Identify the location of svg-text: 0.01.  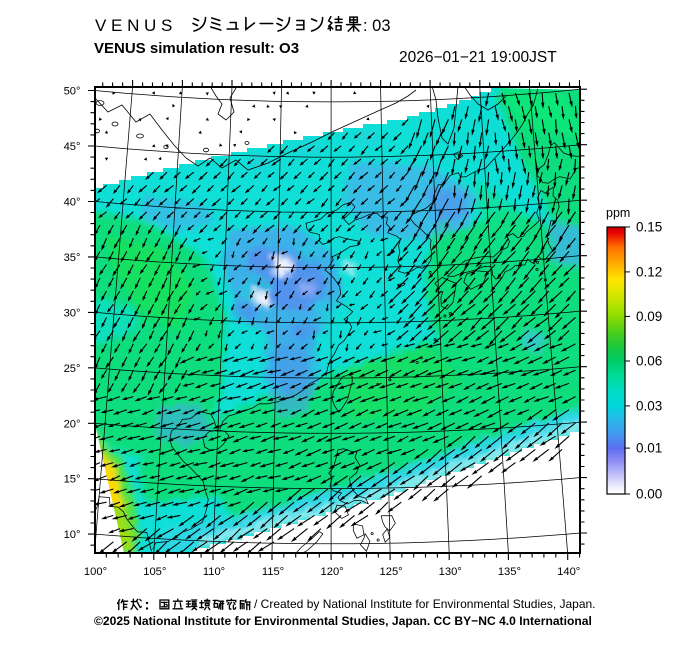
(649, 448).